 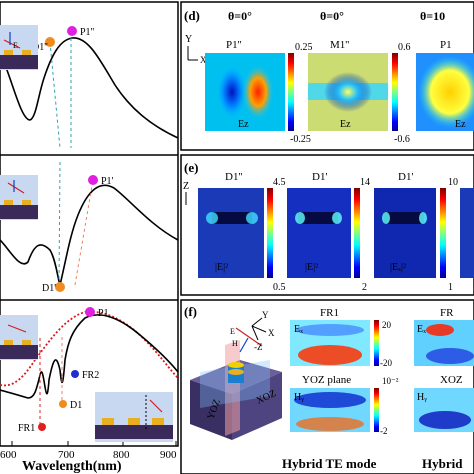 I want to click on schematic-y: Y, so click(x=265, y=315).